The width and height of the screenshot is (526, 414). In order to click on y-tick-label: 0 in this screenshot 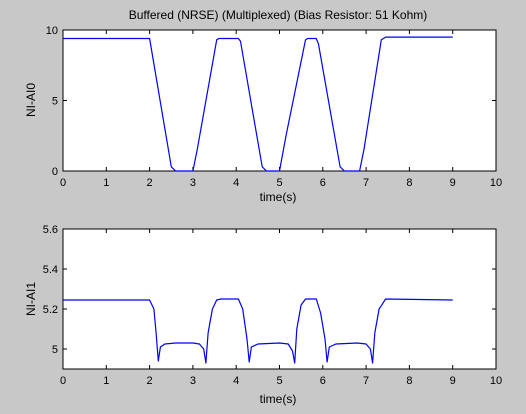, I will do `click(55, 172)`.